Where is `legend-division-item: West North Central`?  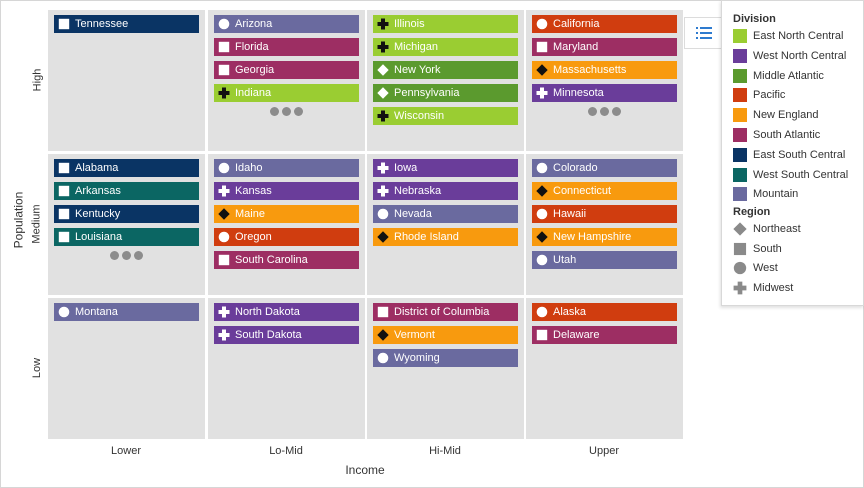 legend-division-item: West North Central is located at coordinates (789, 56).